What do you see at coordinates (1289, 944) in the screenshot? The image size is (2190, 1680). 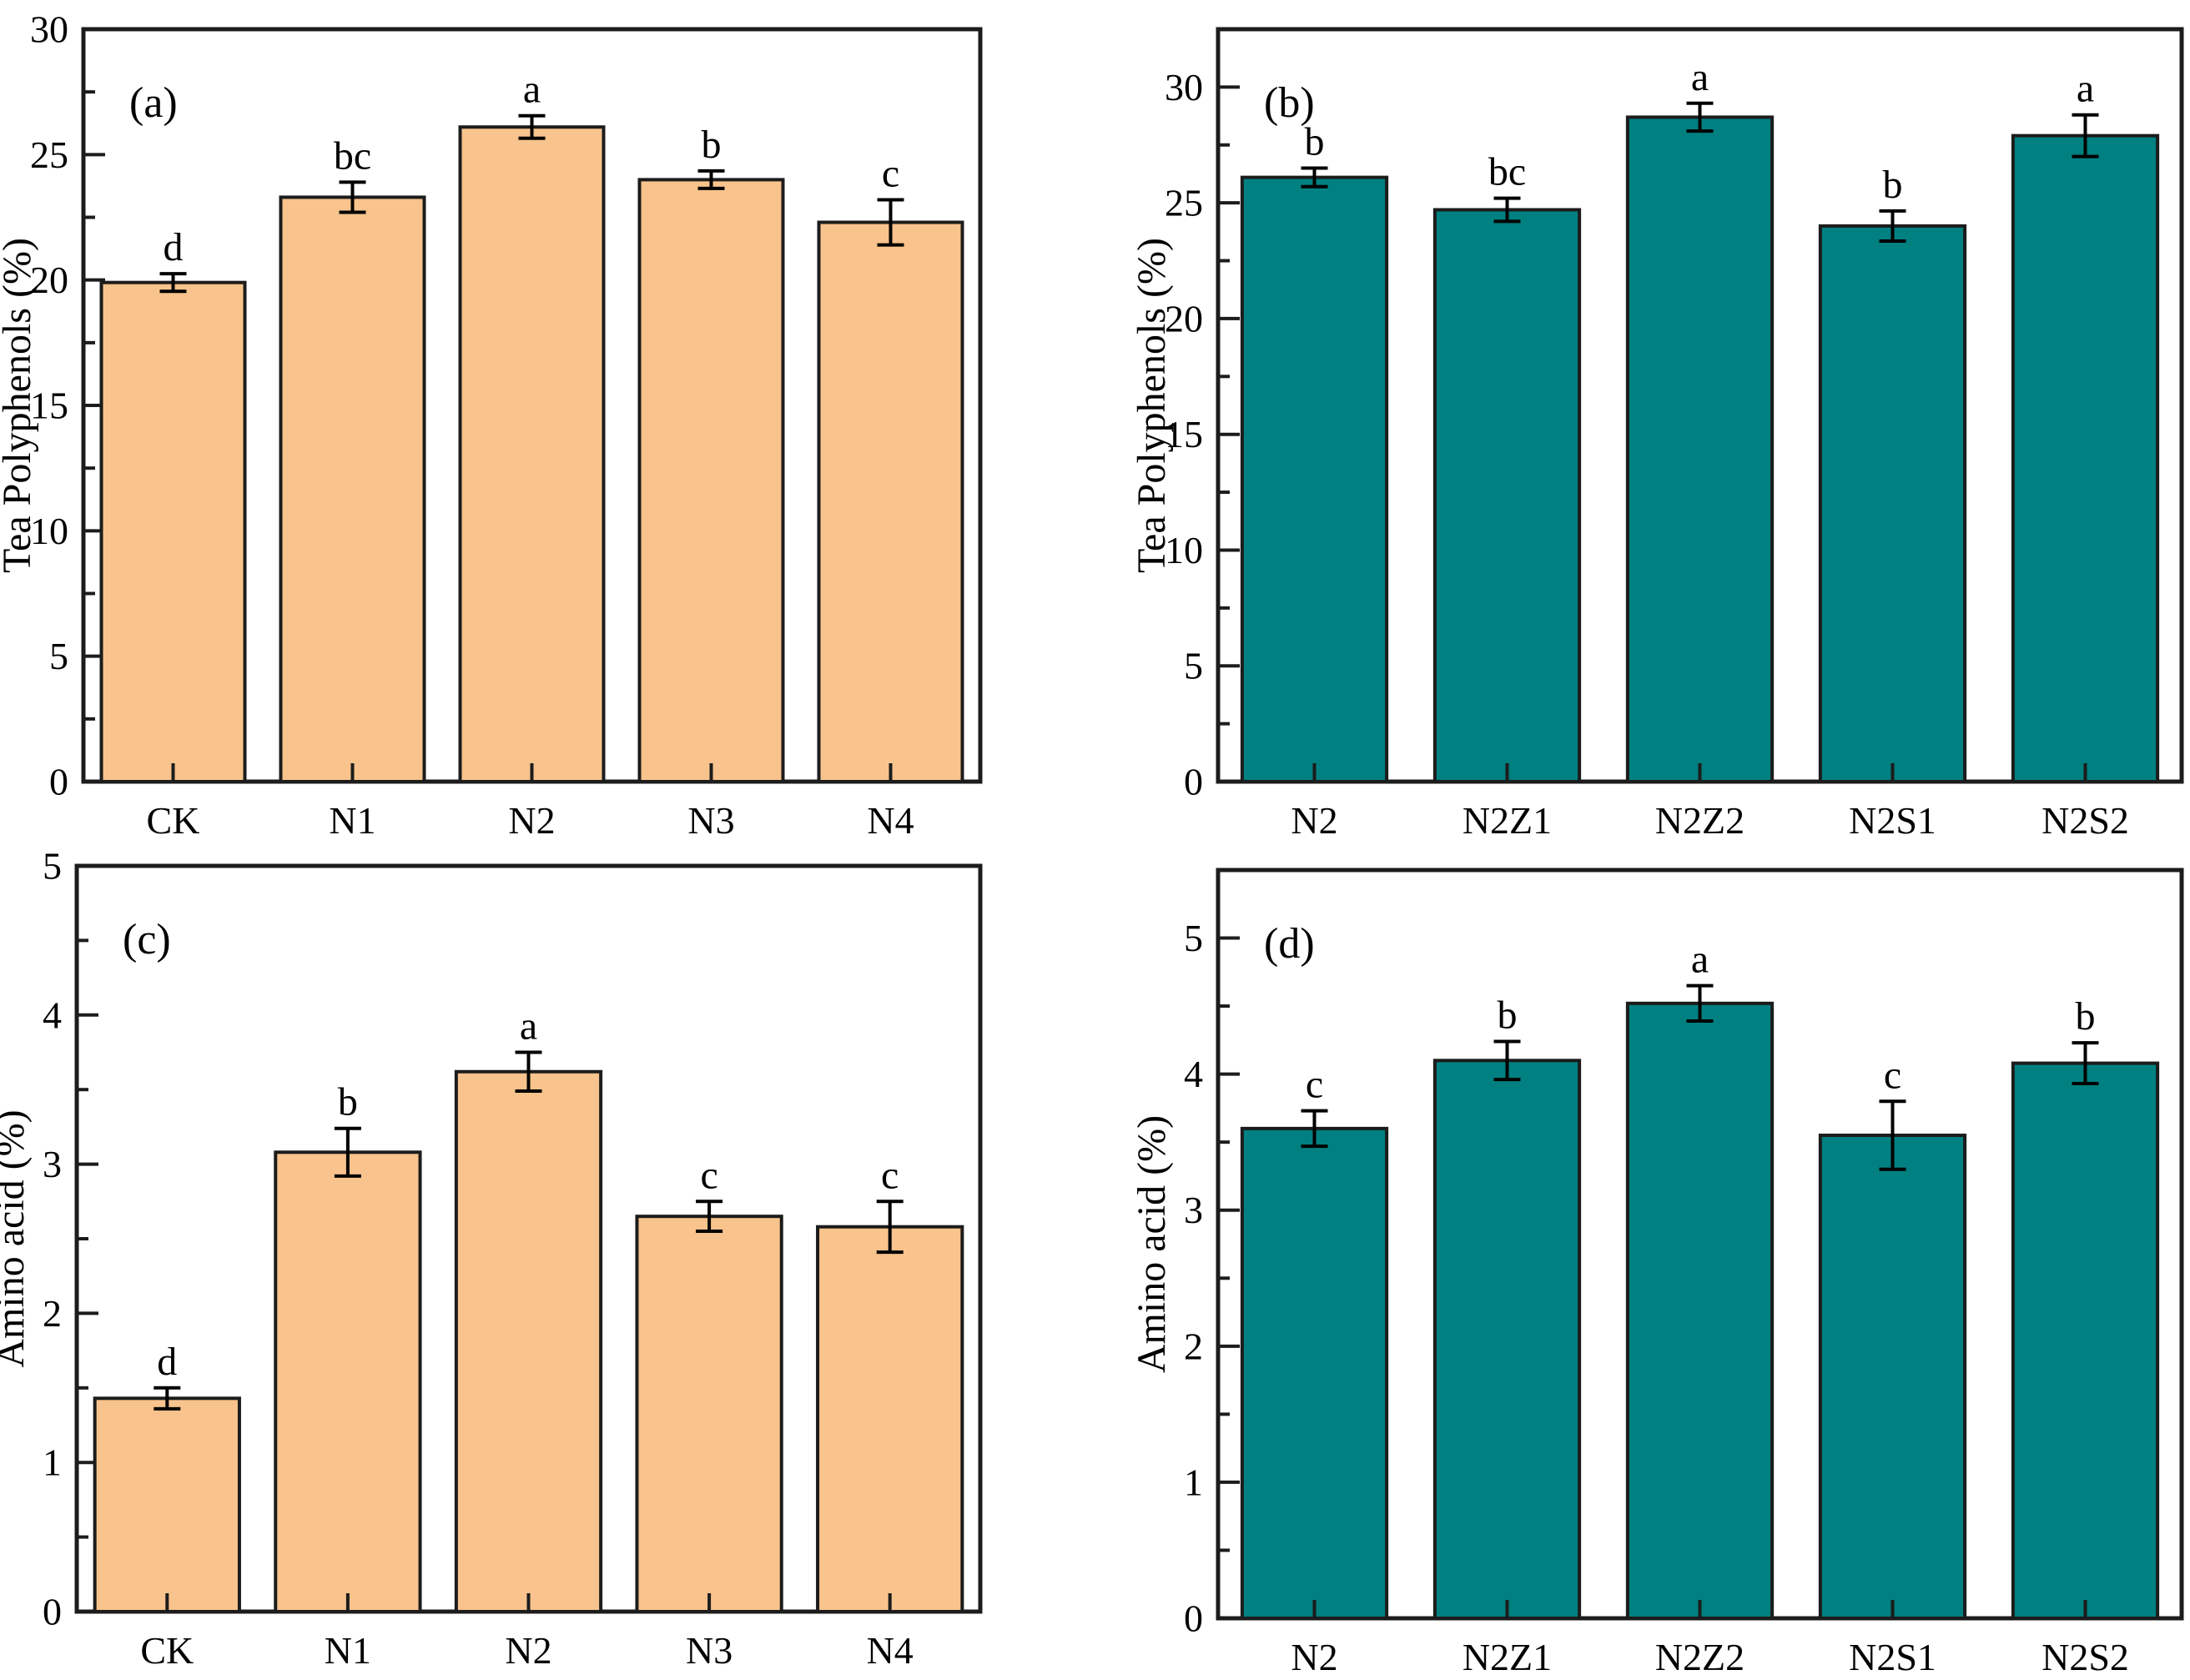 I see `panel-letter: (d)` at bounding box center [1289, 944].